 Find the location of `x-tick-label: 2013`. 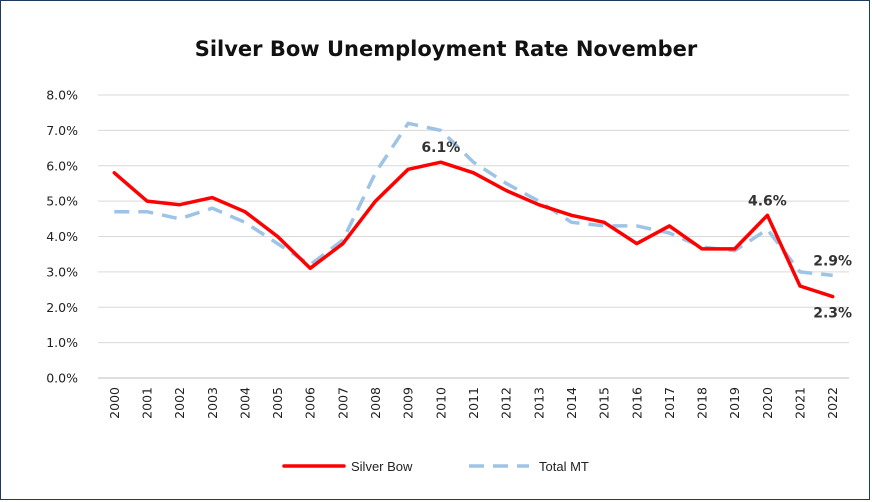

x-tick-label: 2013 is located at coordinates (538, 403).